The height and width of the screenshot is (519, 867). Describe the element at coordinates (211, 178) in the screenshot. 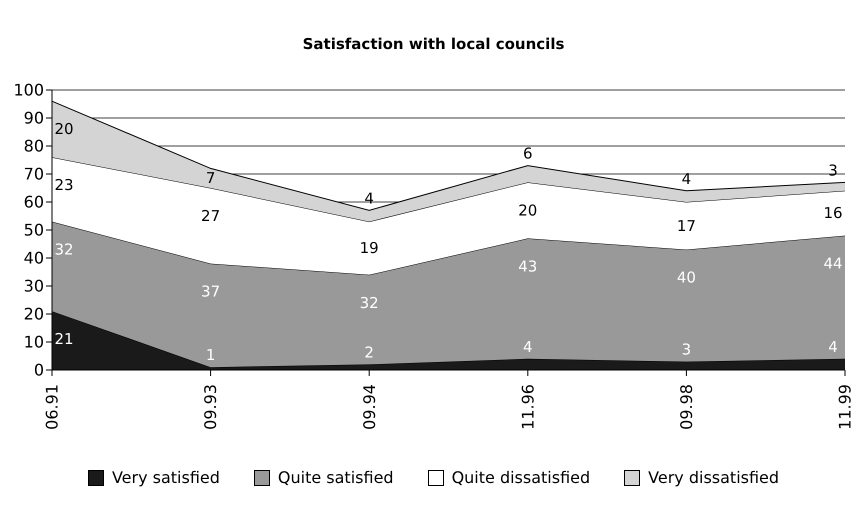

I see `data-label: 7` at that location.